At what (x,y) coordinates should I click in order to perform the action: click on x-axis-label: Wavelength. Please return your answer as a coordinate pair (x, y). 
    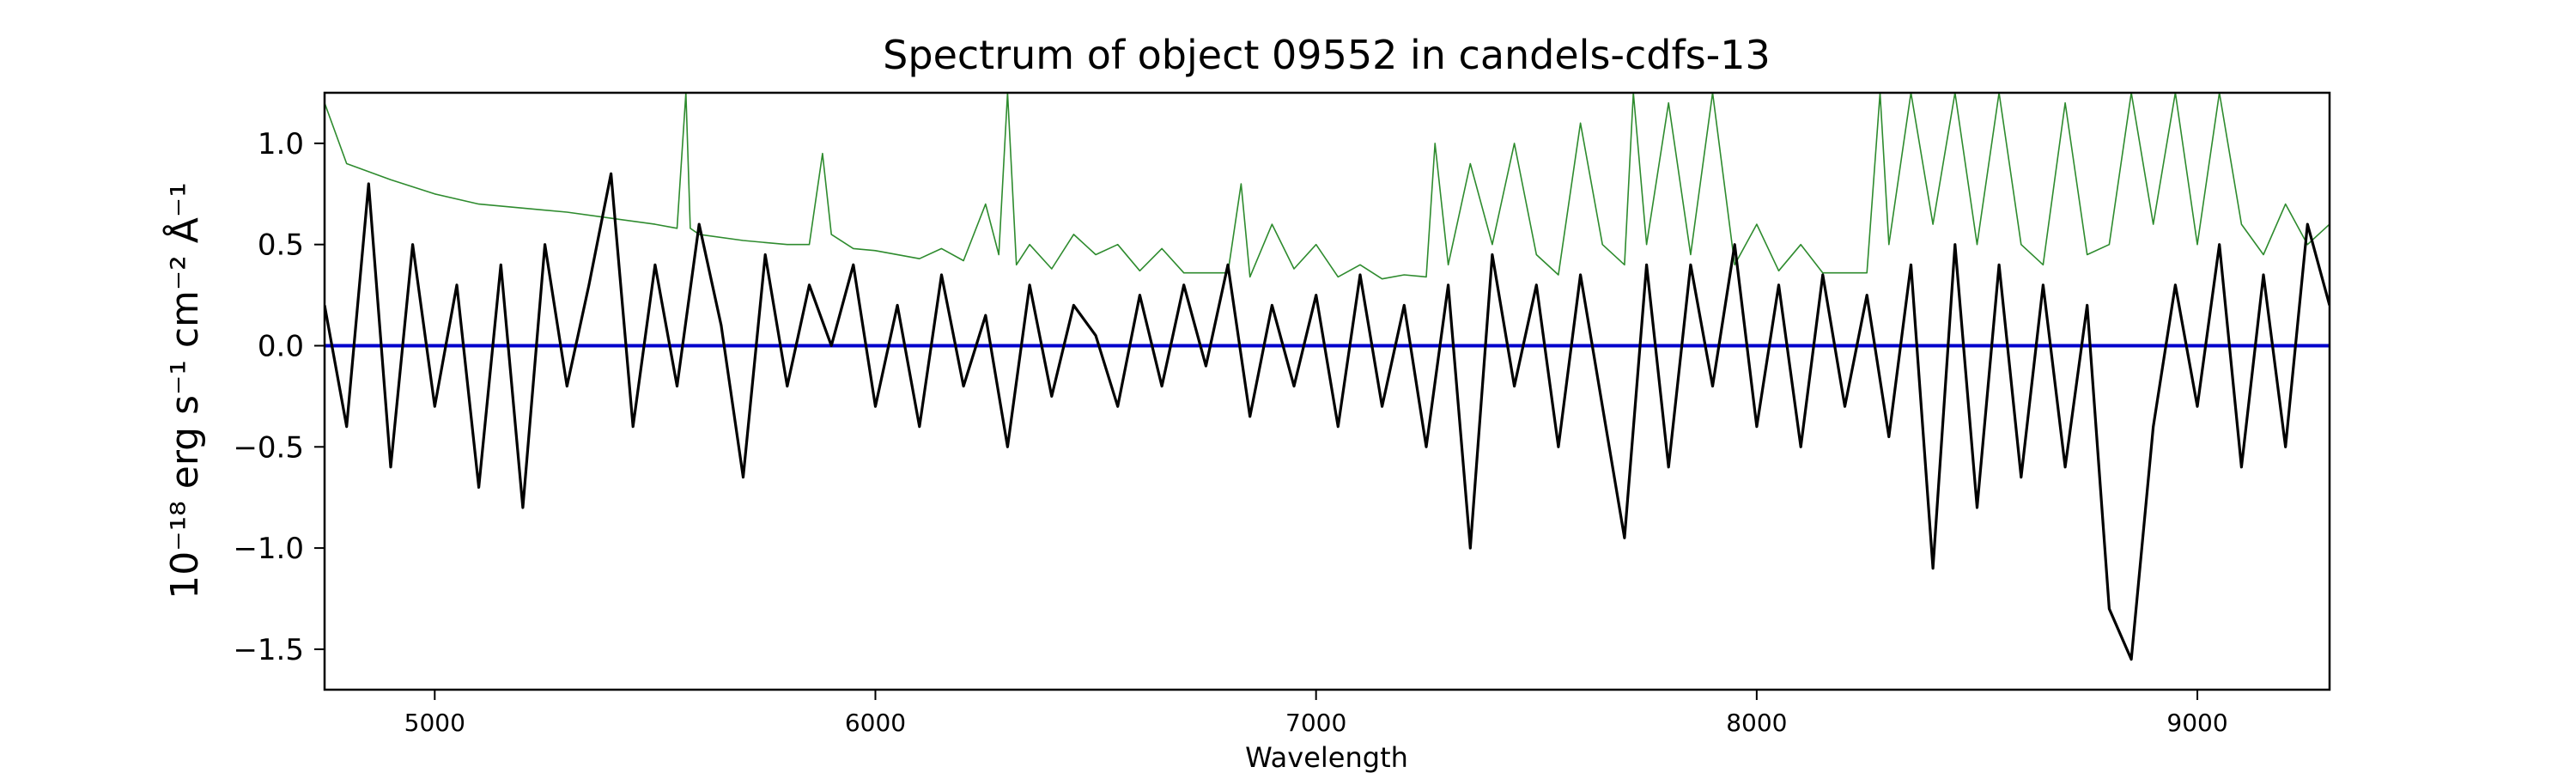
    Looking at the image, I should click on (1327, 757).